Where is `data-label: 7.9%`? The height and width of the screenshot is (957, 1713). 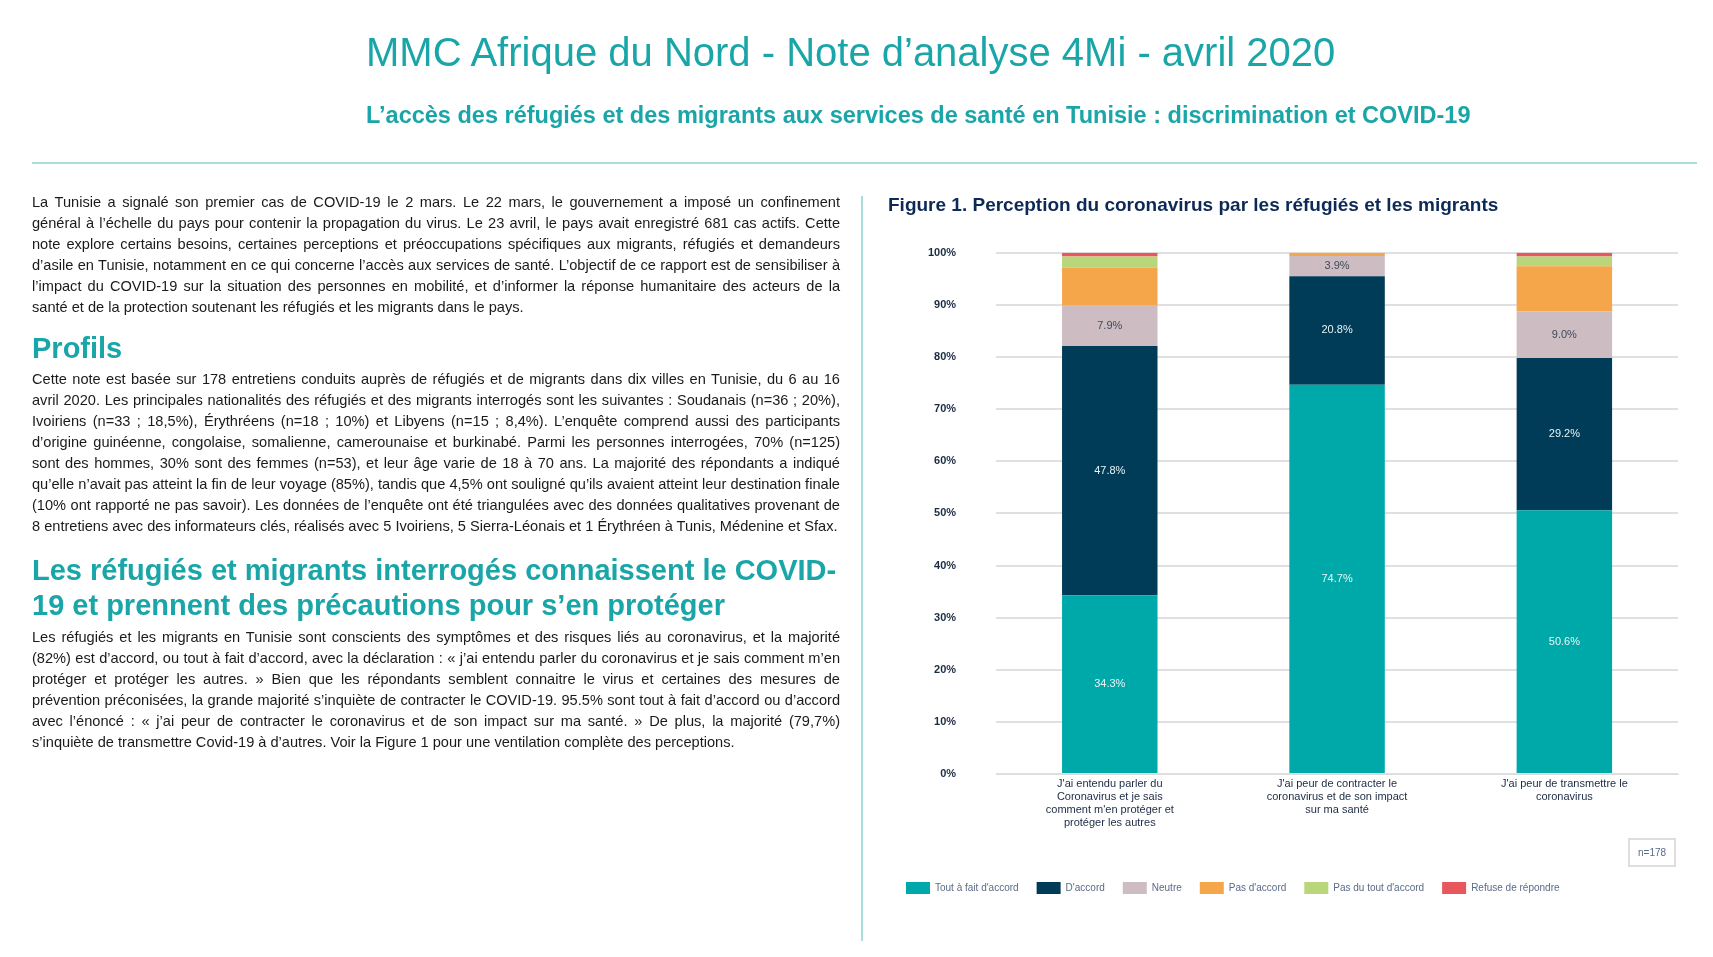 data-label: 7.9% is located at coordinates (1110, 324).